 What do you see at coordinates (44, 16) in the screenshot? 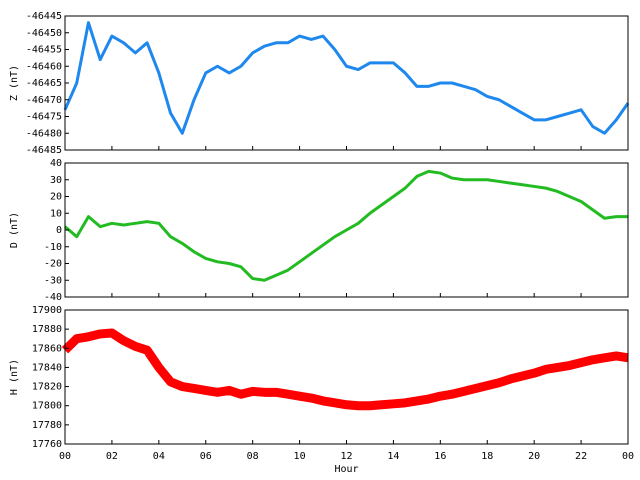
I see `y-tick-label: -46445` at bounding box center [44, 16].